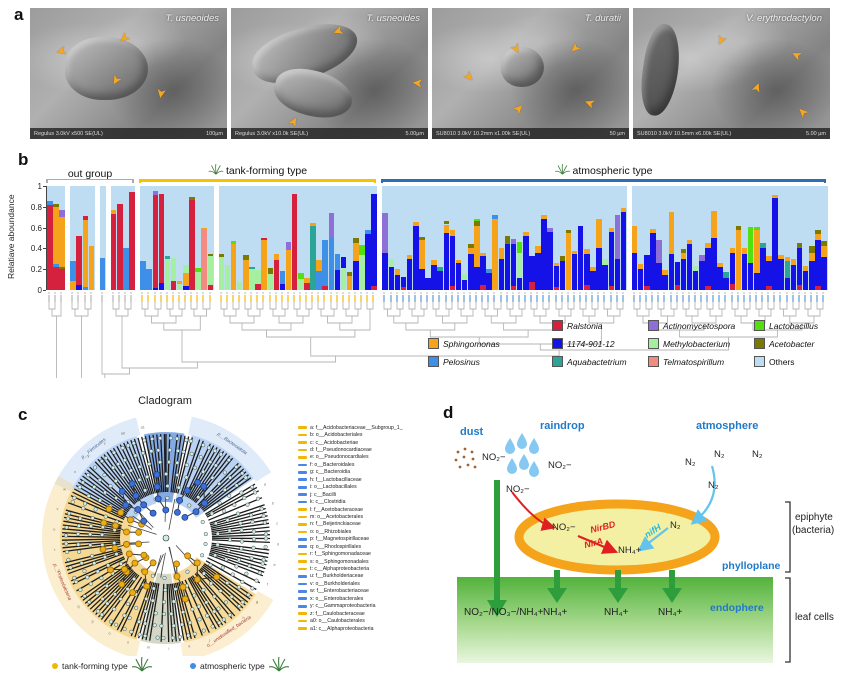 This screenshot has width=863, height=679. What do you see at coordinates (533, 511) in the screenshot?
I see `red-curved-arrow` at bounding box center [533, 511].